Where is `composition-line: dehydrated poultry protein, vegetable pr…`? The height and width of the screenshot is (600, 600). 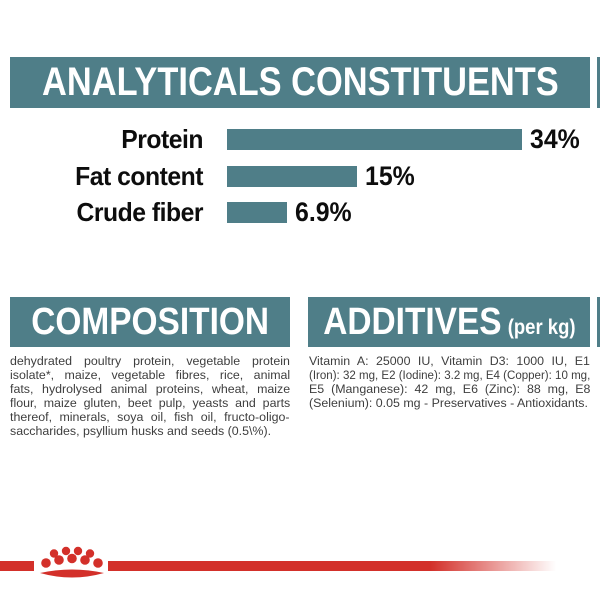 composition-line: dehydrated poultry protein, vegetable pr… is located at coordinates (150, 361).